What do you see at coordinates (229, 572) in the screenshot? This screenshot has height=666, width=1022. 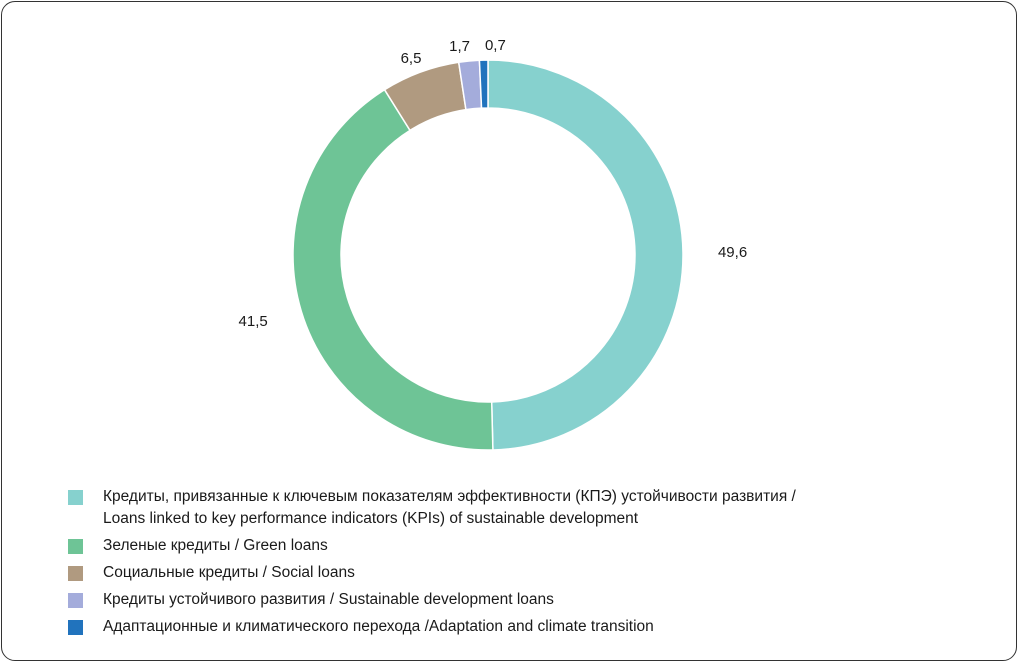 I see `legend-label-social-loans: Социальные кредиты / Social loans` at bounding box center [229, 572].